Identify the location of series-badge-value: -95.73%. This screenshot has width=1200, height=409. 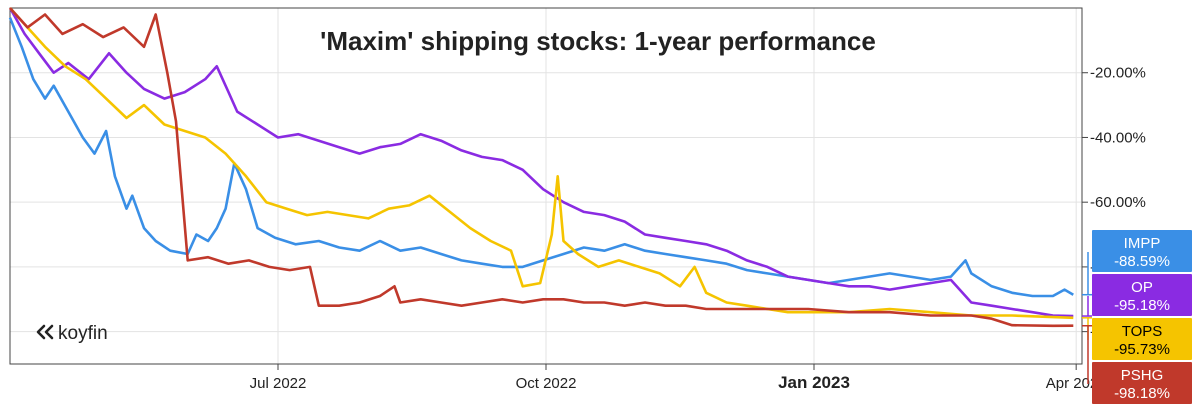
(1142, 349).